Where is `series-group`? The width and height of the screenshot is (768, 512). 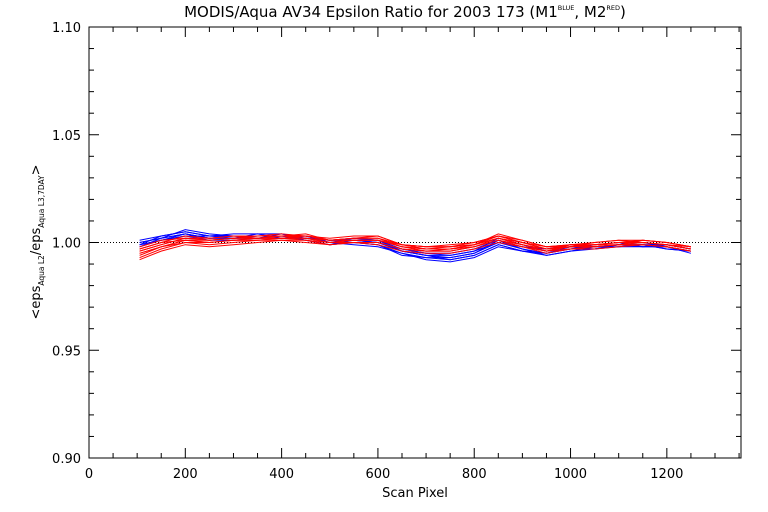
series-group is located at coordinates (415, 246).